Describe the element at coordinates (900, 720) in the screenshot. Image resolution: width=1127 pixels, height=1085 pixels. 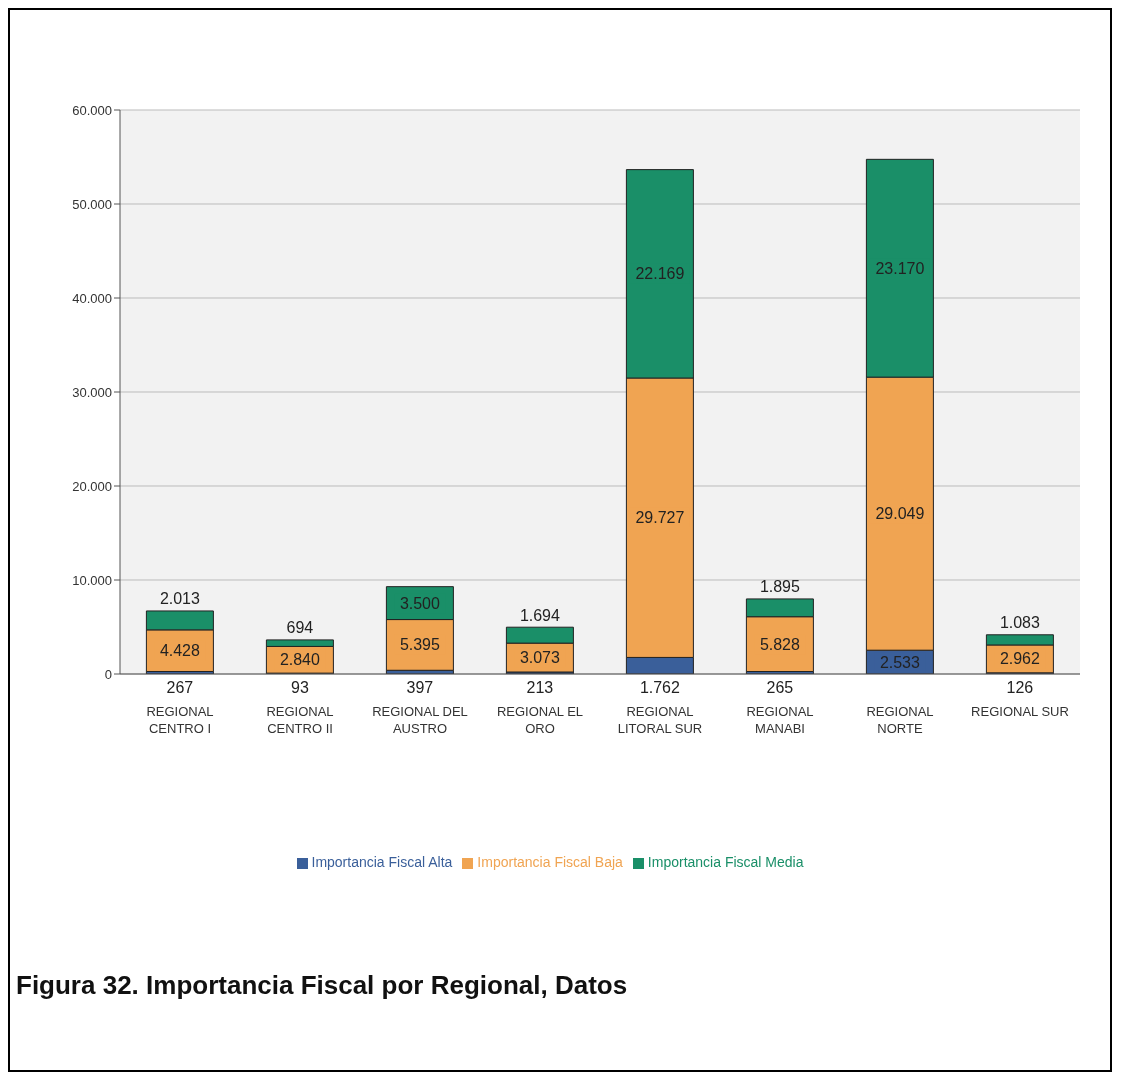
I see `x-tick-label: REGIONAL NORTE` at that location.